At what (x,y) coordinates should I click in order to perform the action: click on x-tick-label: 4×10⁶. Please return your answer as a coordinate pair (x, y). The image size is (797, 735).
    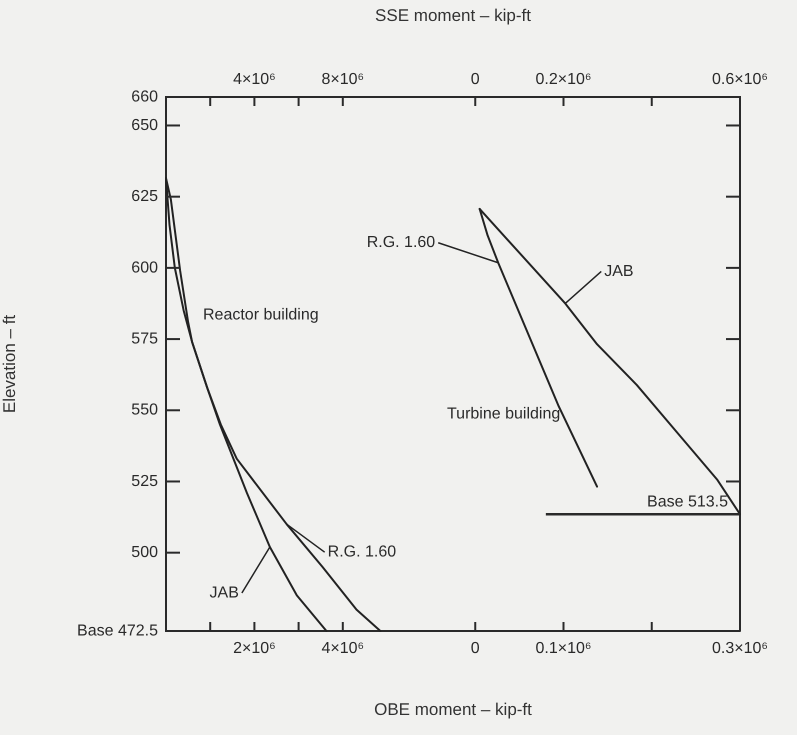
    Looking at the image, I should click on (342, 649).